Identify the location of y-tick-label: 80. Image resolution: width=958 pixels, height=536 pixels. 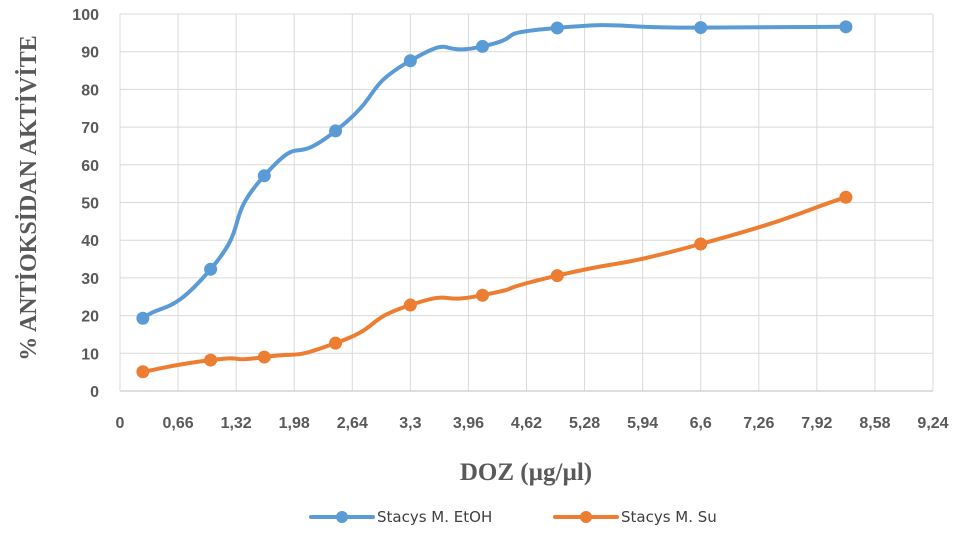
(90, 90).